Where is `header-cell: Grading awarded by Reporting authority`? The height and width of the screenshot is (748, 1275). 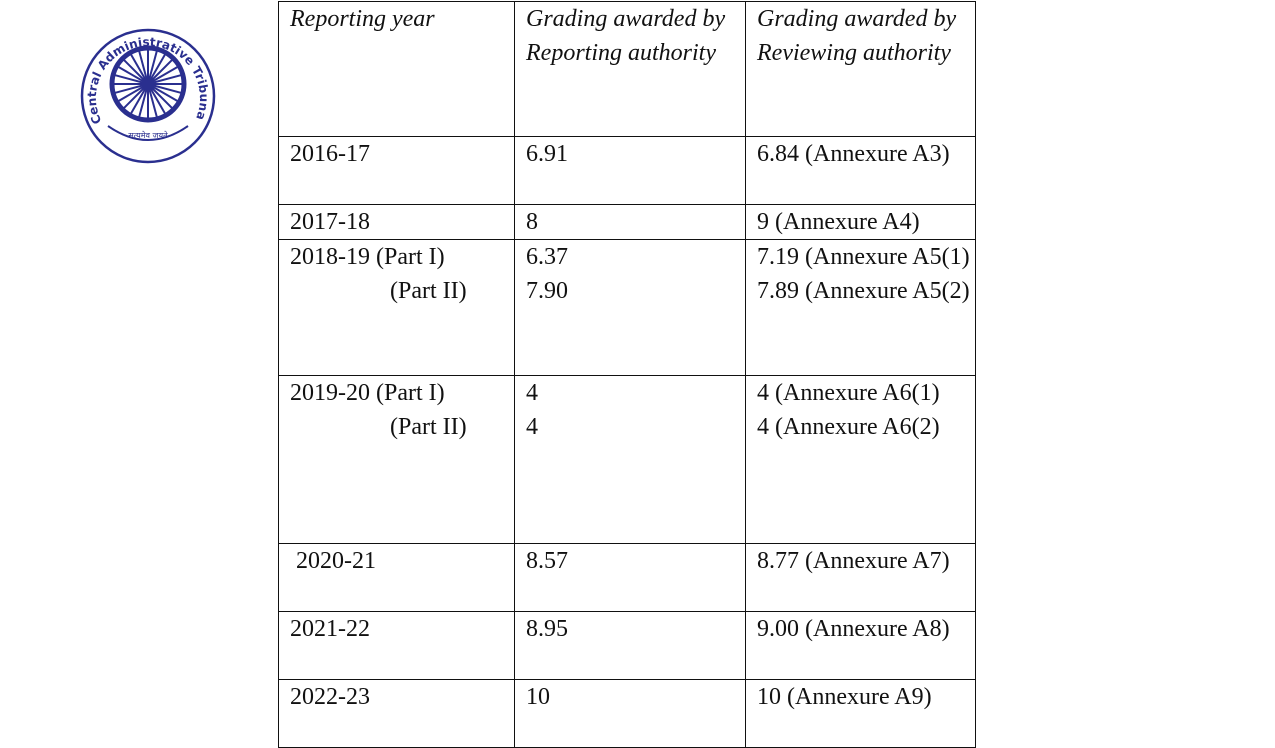 header-cell: Grading awarded by Reporting authority is located at coordinates (630, 69).